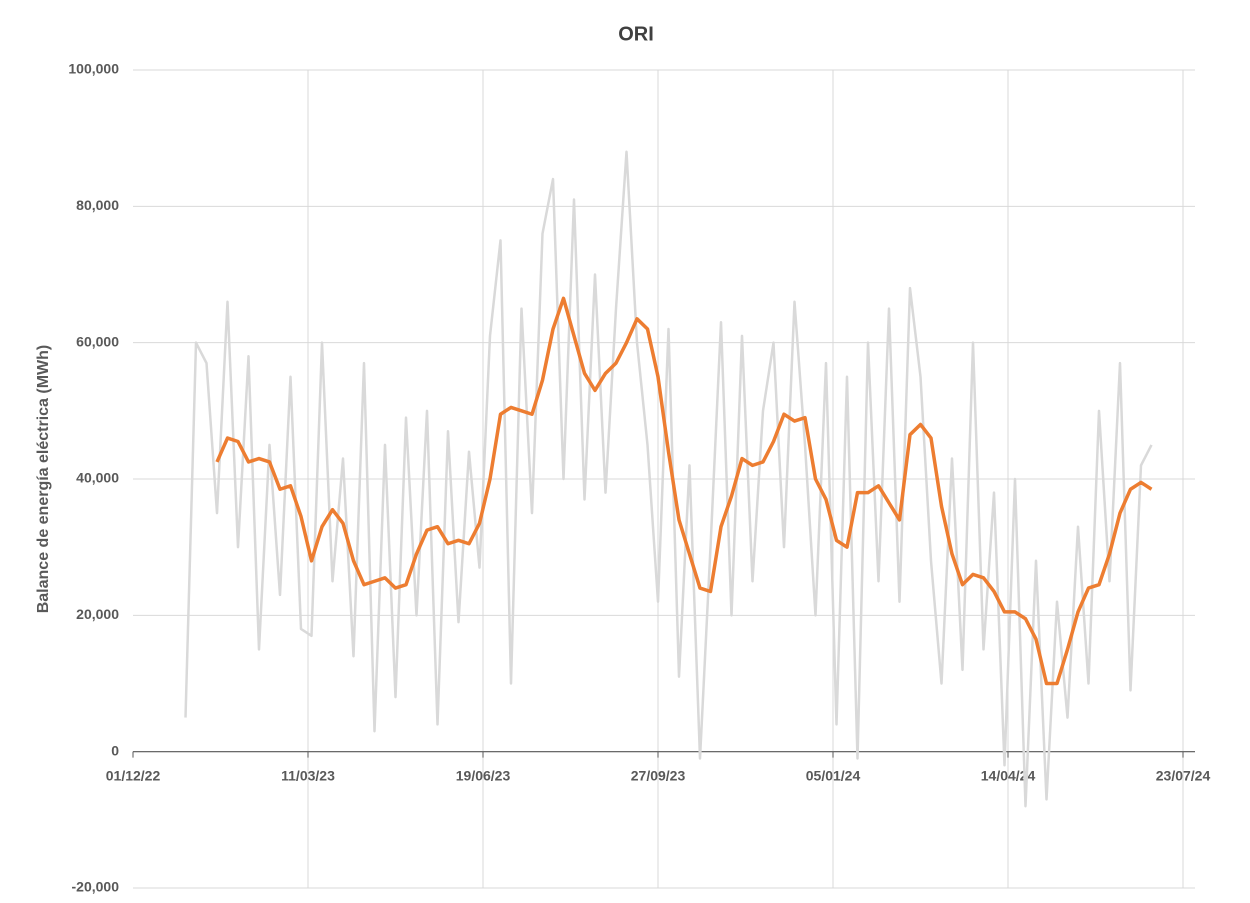 This screenshot has height=903, width=1250. What do you see at coordinates (43, 479) in the screenshot?
I see `y-axis-label: Balance de energía eléctrica (MWh)` at bounding box center [43, 479].